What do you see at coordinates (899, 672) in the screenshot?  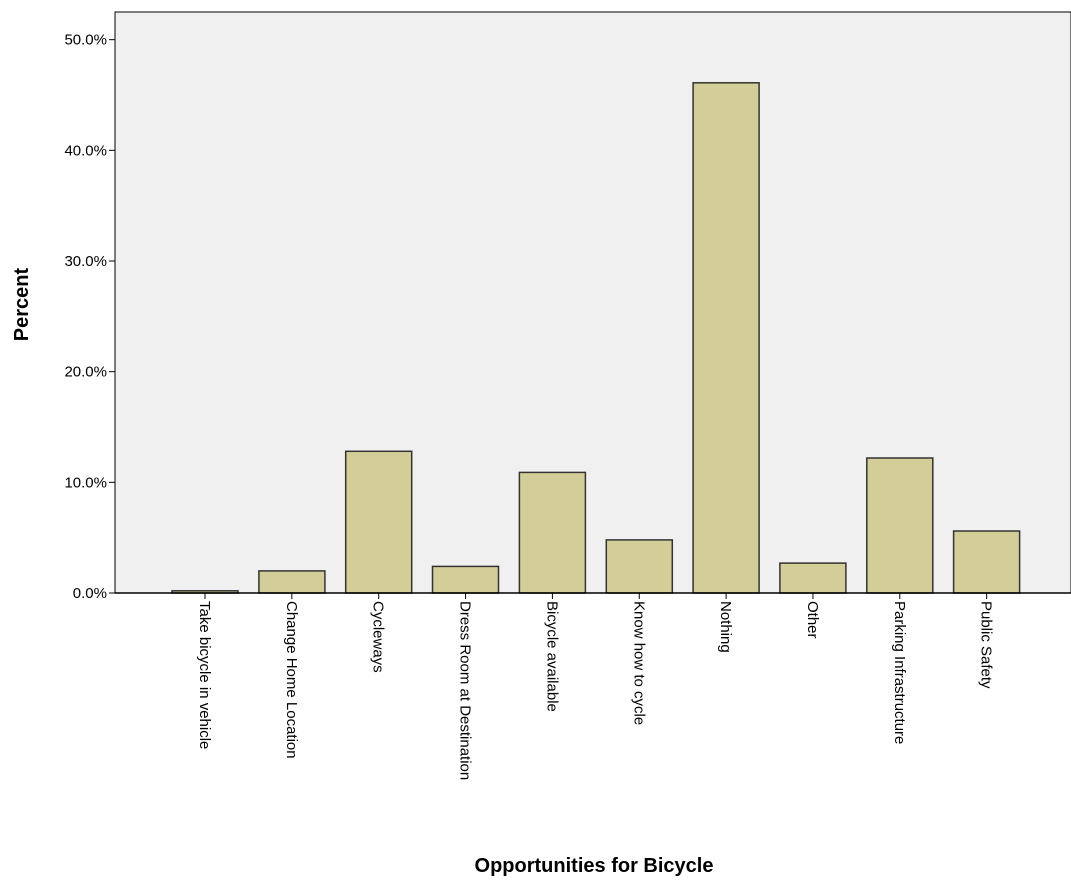 I see `x-category-label: Parking Infrastructure` at bounding box center [899, 672].